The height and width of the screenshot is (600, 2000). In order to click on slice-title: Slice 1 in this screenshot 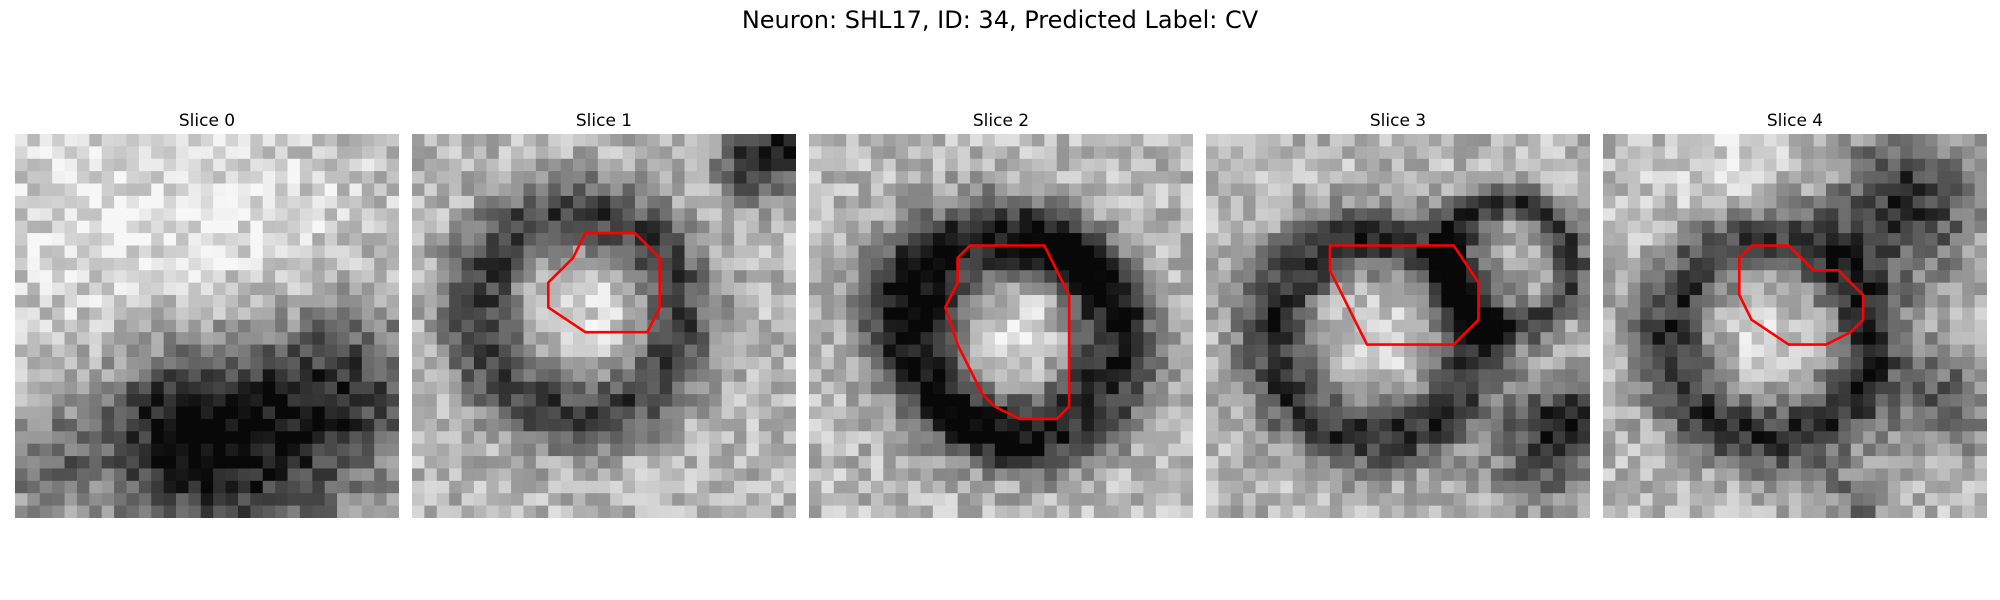, I will do `click(604, 121)`.